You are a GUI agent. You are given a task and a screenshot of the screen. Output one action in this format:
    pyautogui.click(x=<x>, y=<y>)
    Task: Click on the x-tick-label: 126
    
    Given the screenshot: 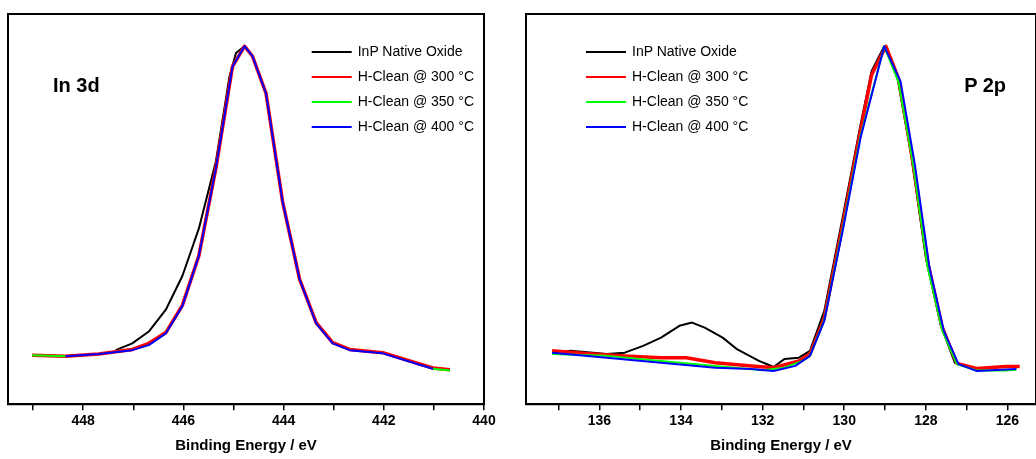 What is the action you would take?
    pyautogui.click(x=1007, y=420)
    